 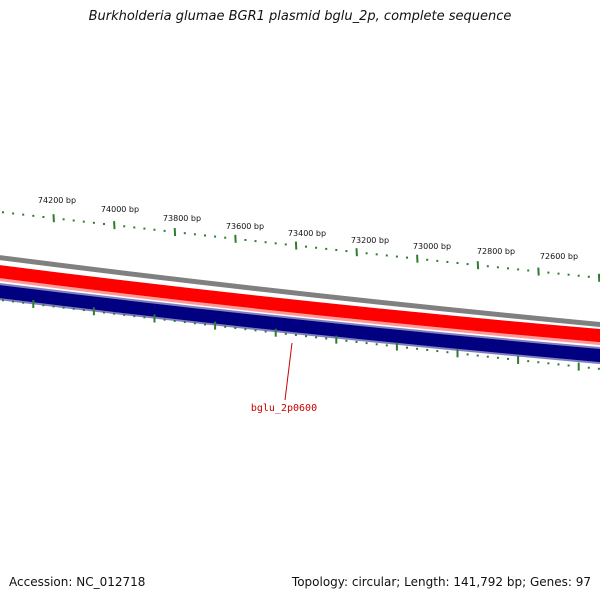 I want to click on inner-scale, so click(x=301, y=335).